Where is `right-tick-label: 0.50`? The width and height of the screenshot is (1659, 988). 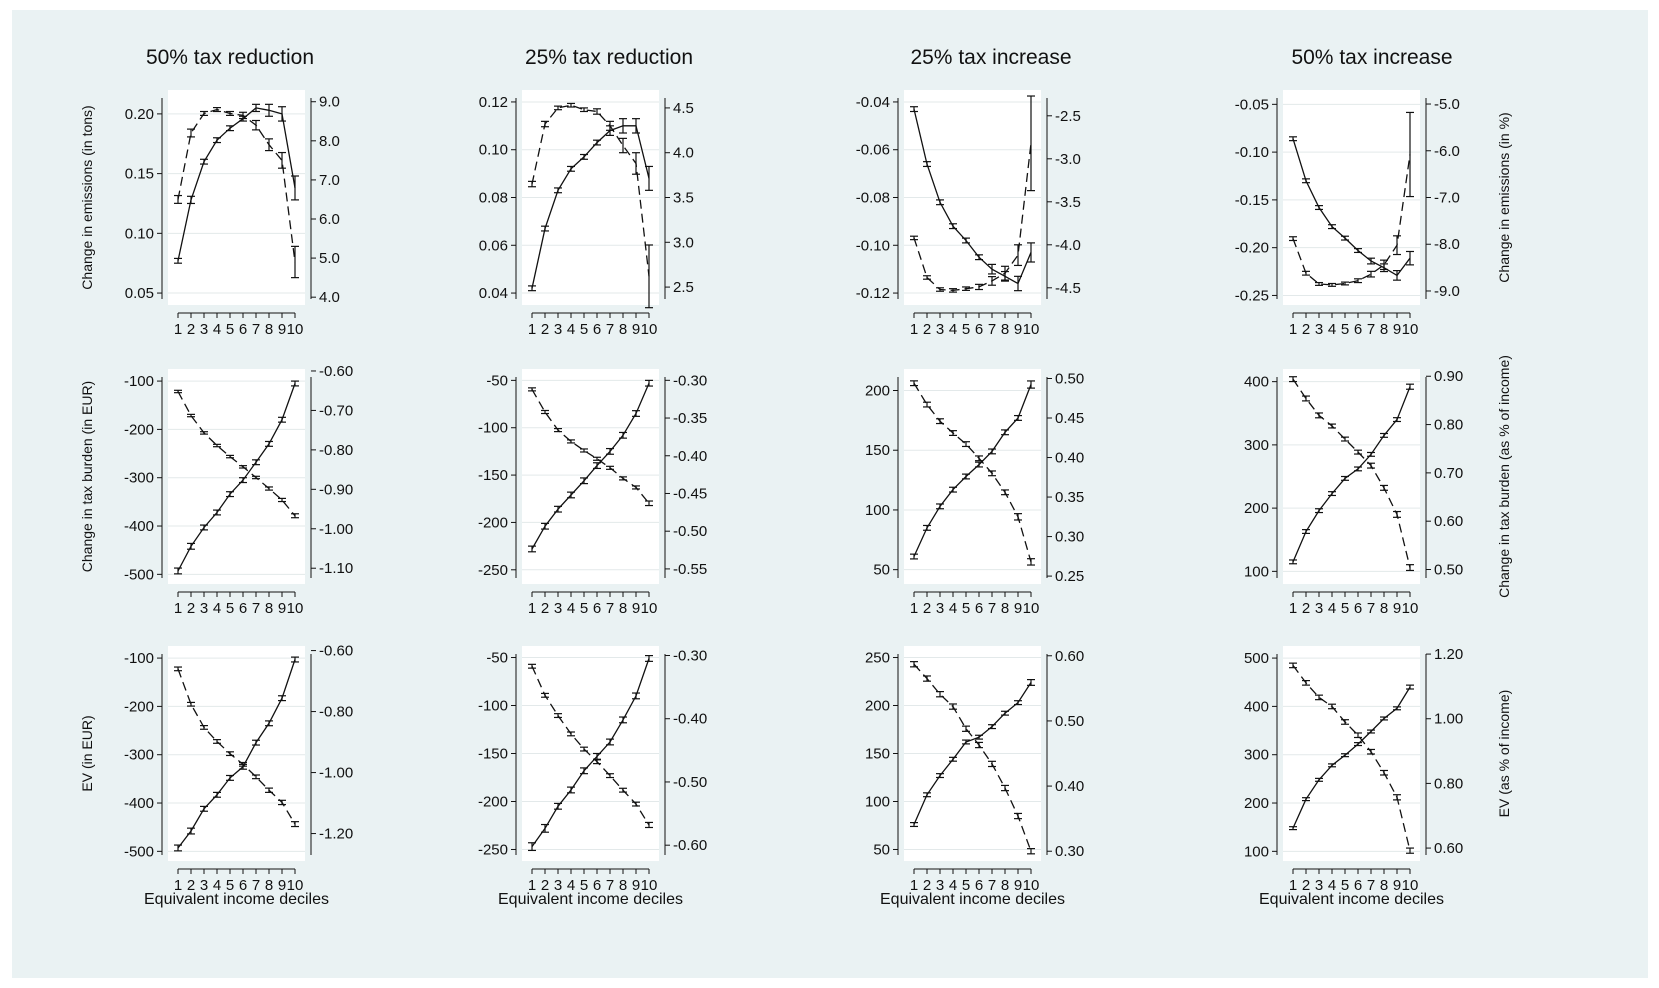
right-tick-label: 0.50 is located at coordinates (1069, 721).